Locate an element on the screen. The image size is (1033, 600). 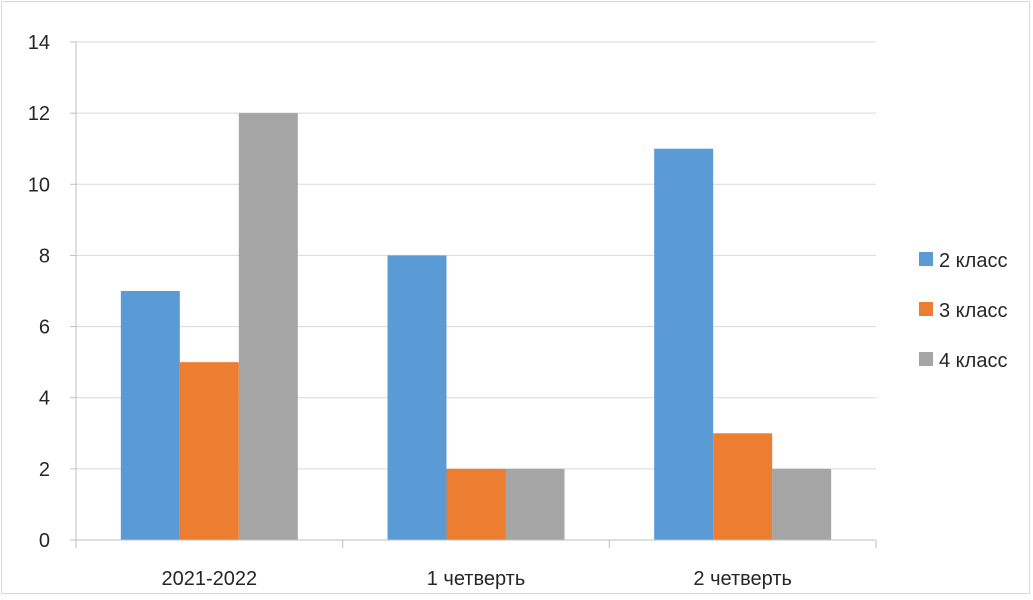
y-tick-label: 6 is located at coordinates (44, 328).